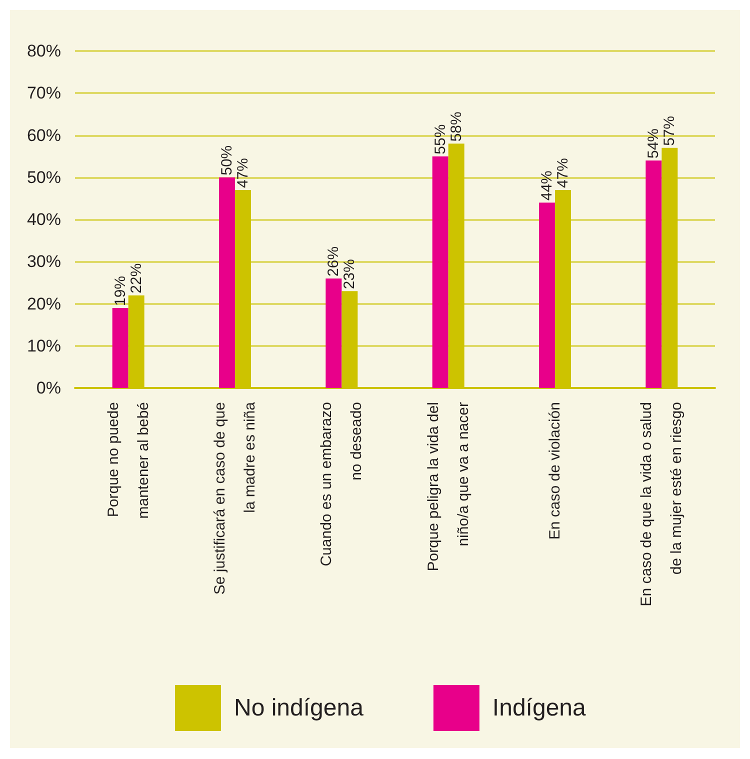 Image resolution: width=750 pixels, height=759 pixels. Describe the element at coordinates (43, 51) in the screenshot. I see `y-tick-label: 80%` at that location.